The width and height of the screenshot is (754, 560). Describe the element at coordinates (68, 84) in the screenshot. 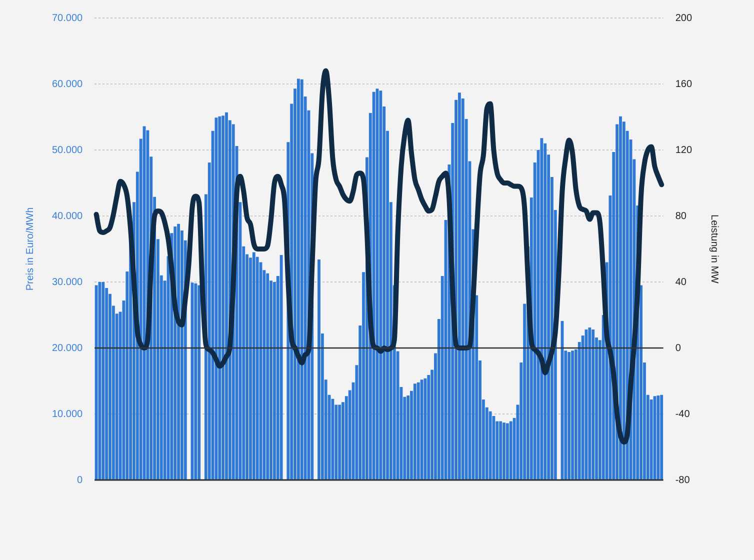

I see `y-tick-label: 60.000` at that location.